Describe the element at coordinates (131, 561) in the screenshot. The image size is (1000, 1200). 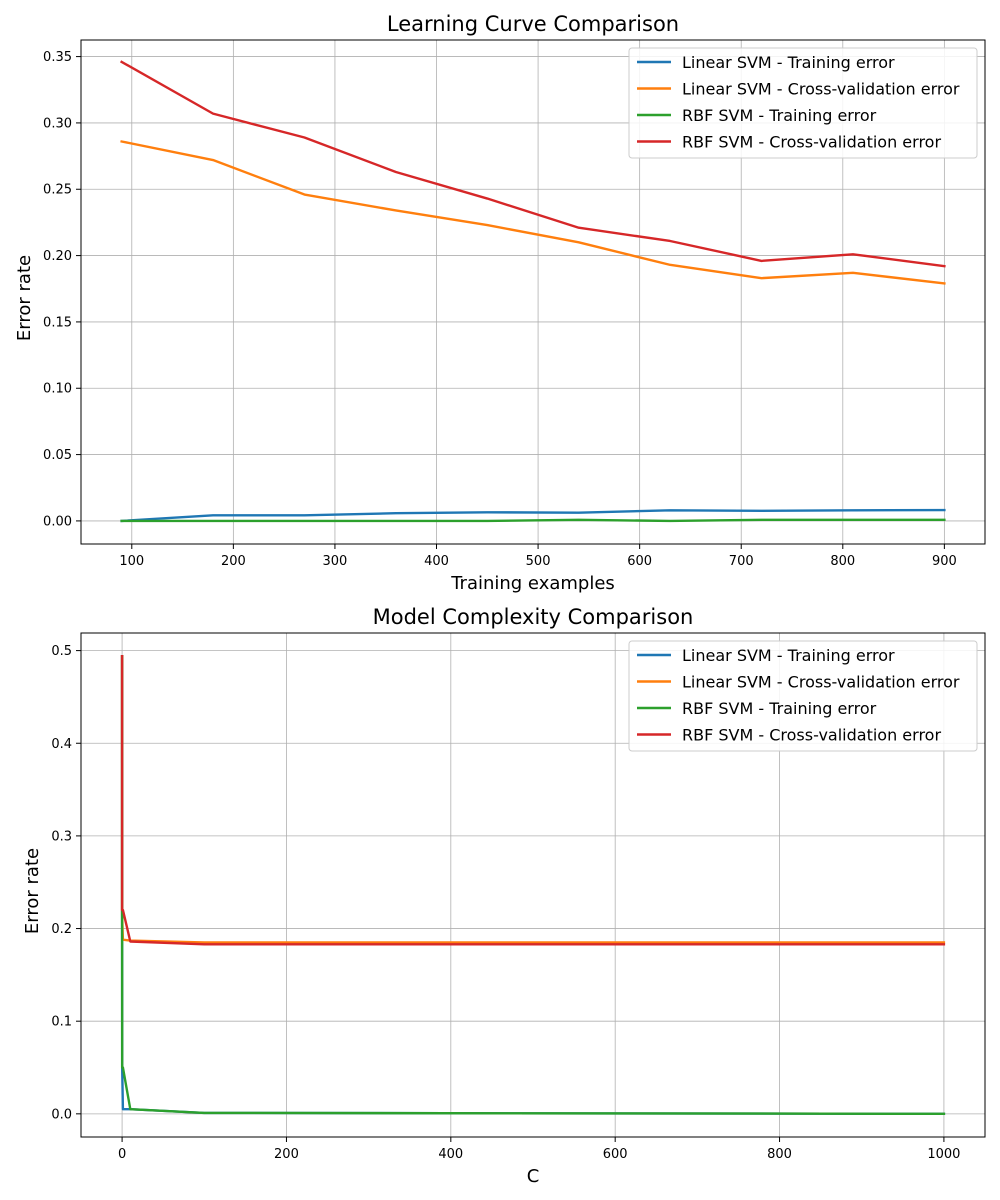
I see `x-tick-label: 100` at that location.